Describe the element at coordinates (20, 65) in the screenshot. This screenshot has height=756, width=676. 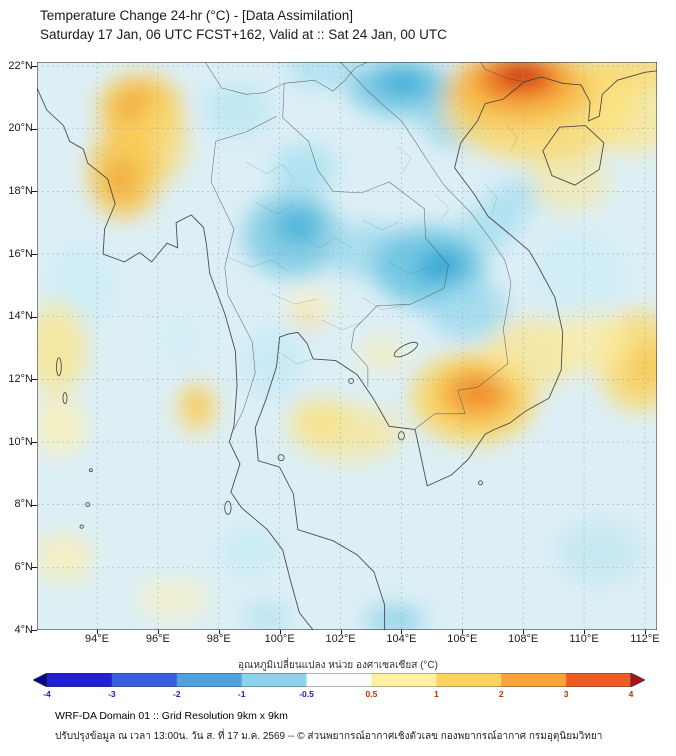
I see `y-axis-label: 22°N` at that location.